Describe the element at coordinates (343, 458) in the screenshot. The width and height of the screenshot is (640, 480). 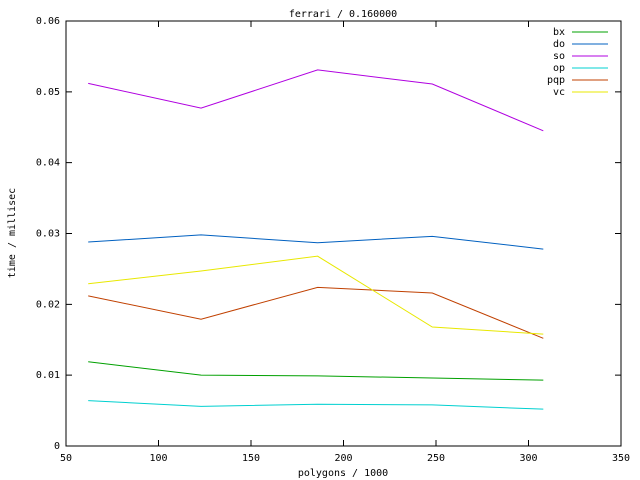
I see `x-tick-label: 200` at that location.